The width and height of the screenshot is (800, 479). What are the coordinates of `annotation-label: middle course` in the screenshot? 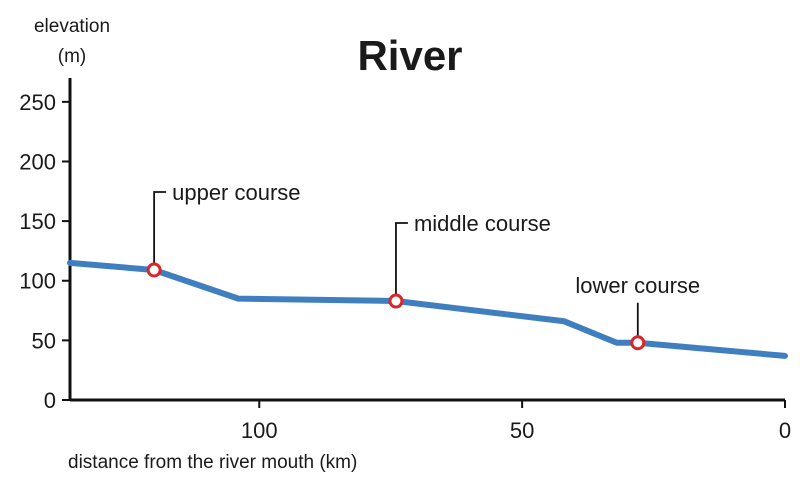 It's located at (482, 223).